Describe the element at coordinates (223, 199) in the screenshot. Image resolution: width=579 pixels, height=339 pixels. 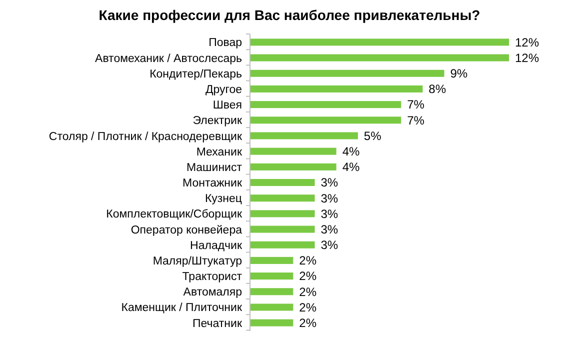
I see `y-tick-label: Кузнец` at that location.